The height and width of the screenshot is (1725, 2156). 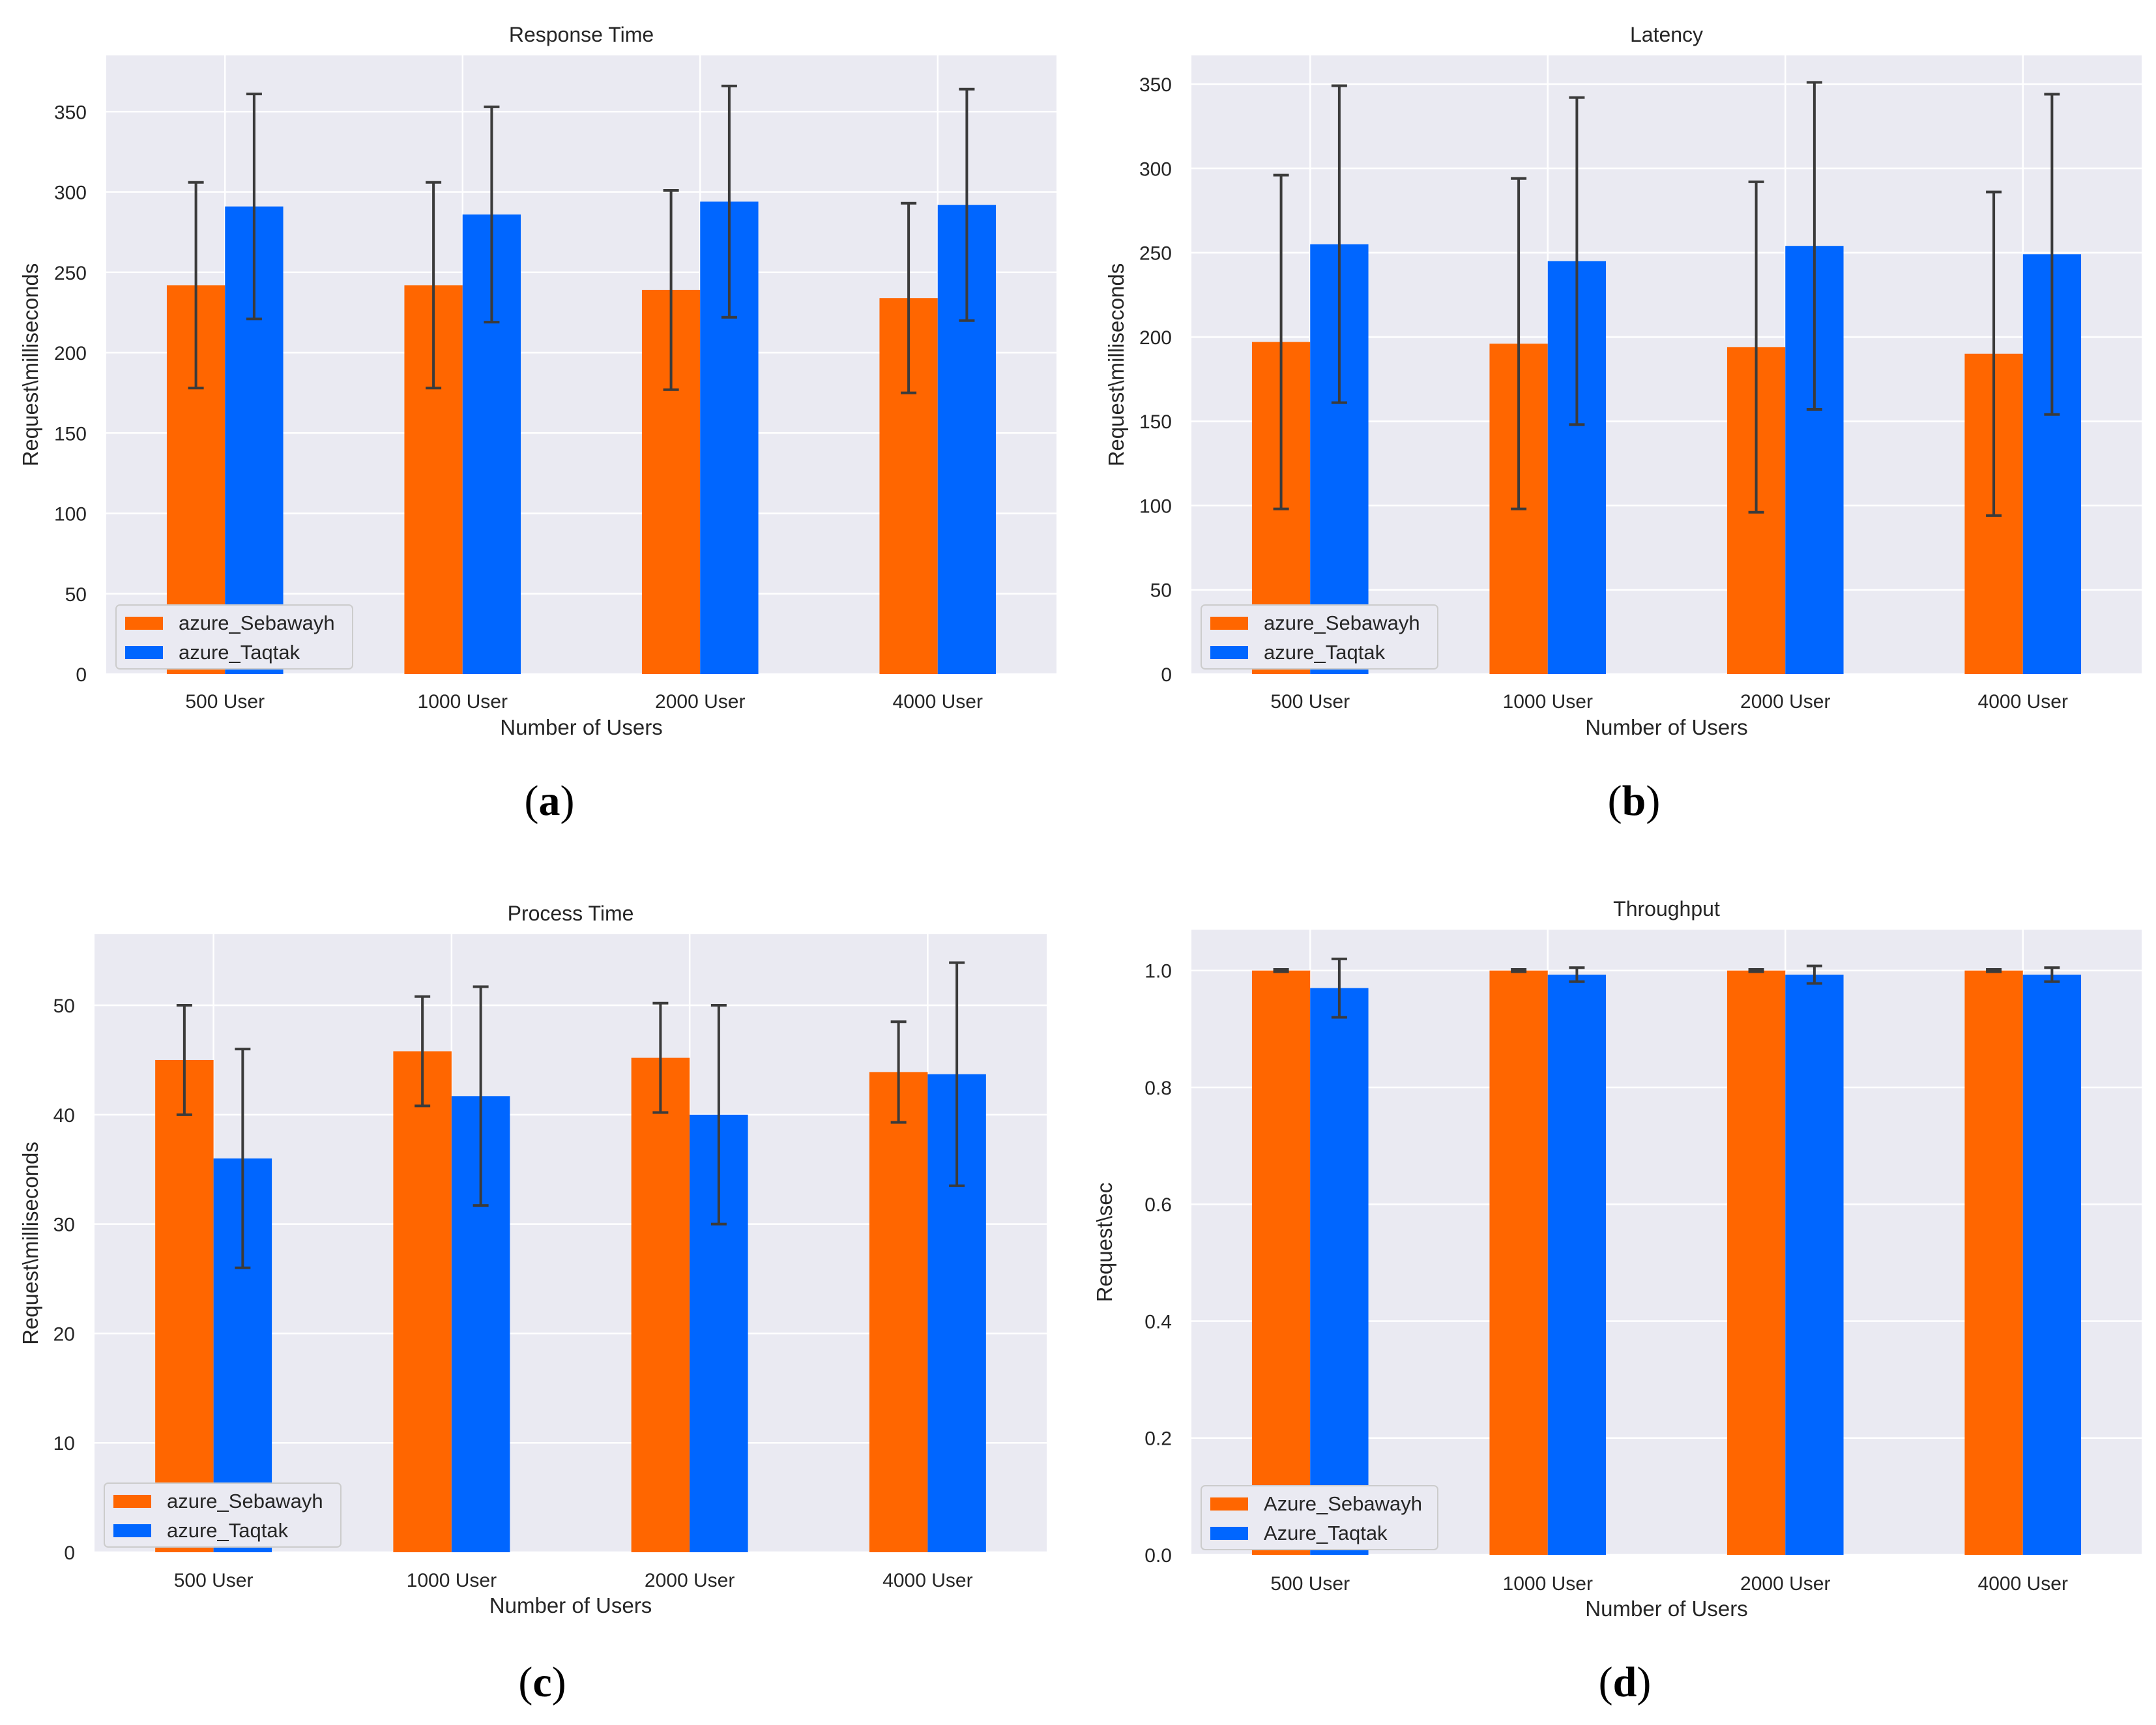 What do you see at coordinates (1666, 909) in the screenshot?
I see `chart-title: Throughput` at bounding box center [1666, 909].